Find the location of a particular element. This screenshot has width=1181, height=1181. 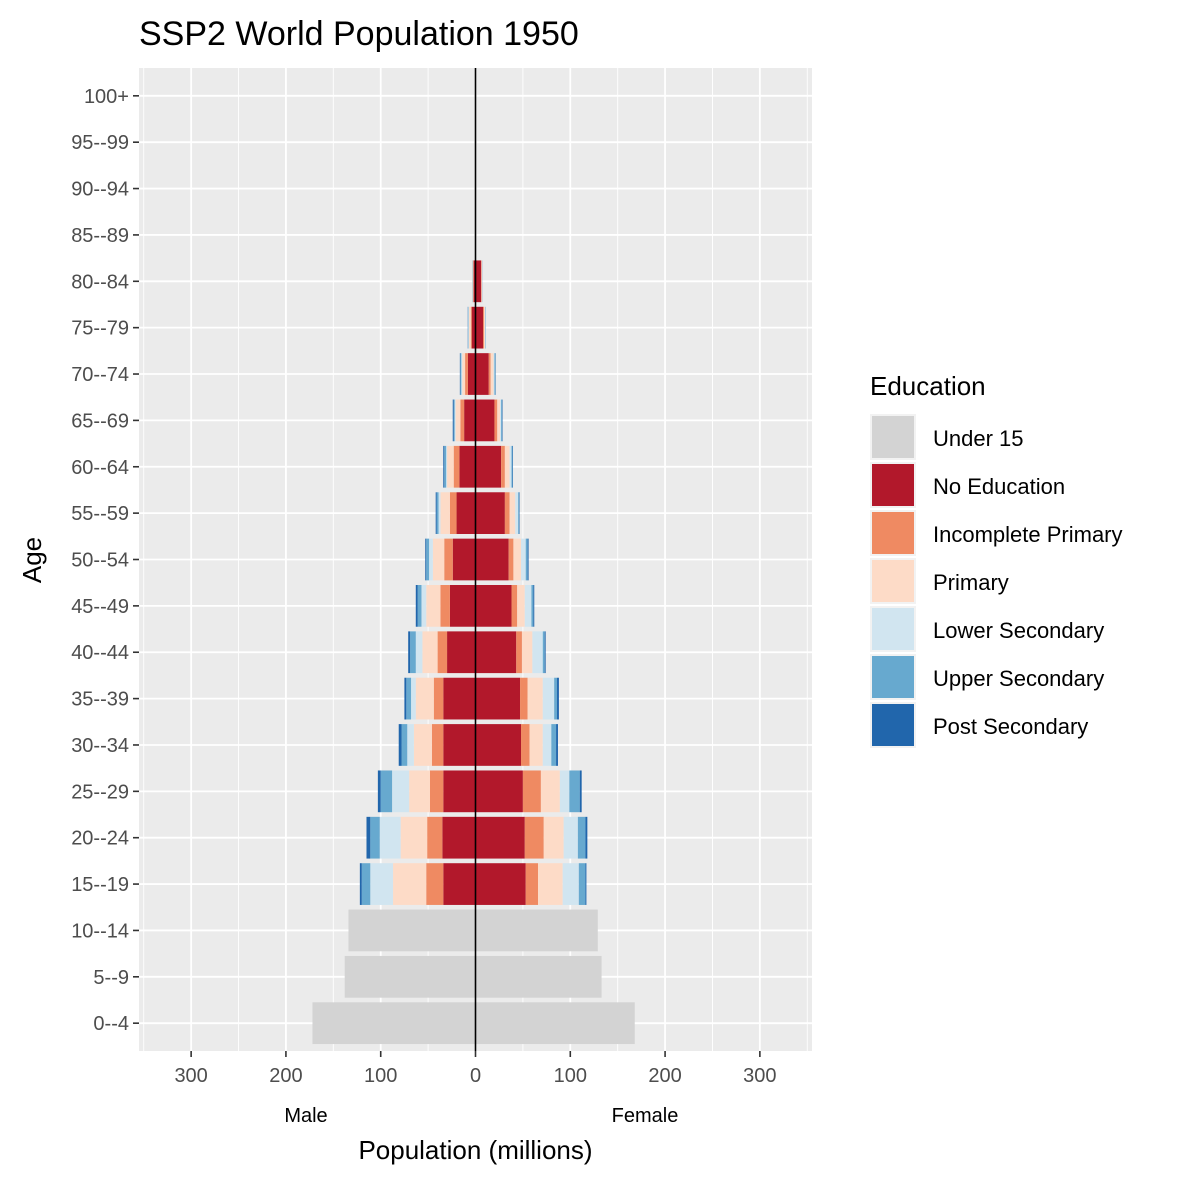

bar-female-65--69-primary is located at coordinates (499, 420).